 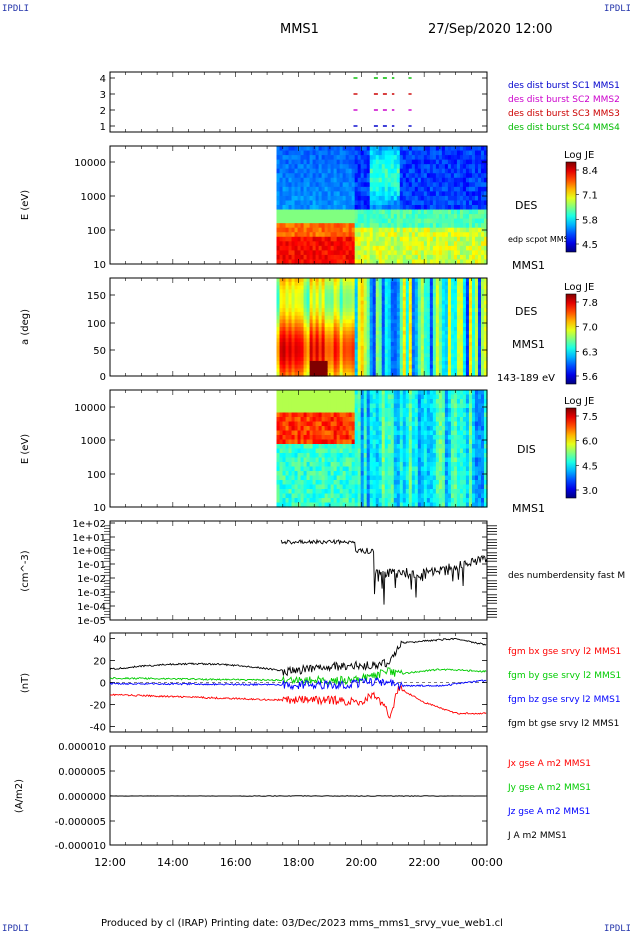 What do you see at coordinates (590, 417) in the screenshot?
I see `dis-energy-colorbar-tick-label: 7.5` at bounding box center [590, 417].